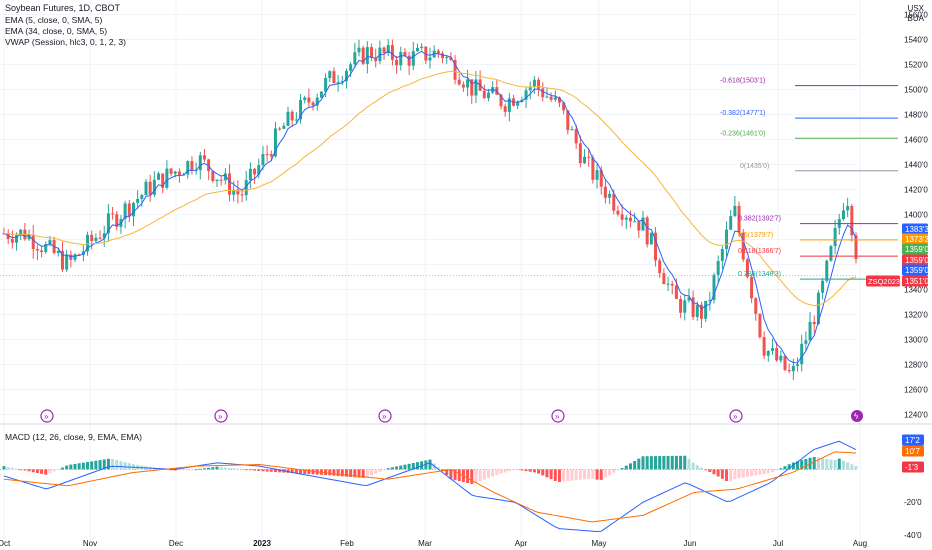 The height and width of the screenshot is (550, 932). What do you see at coordinates (65, 42) in the screenshot?
I see `vwap-legend: VWAP (Session, hlc3, 0, 1, 2, 3)` at bounding box center [65, 42].